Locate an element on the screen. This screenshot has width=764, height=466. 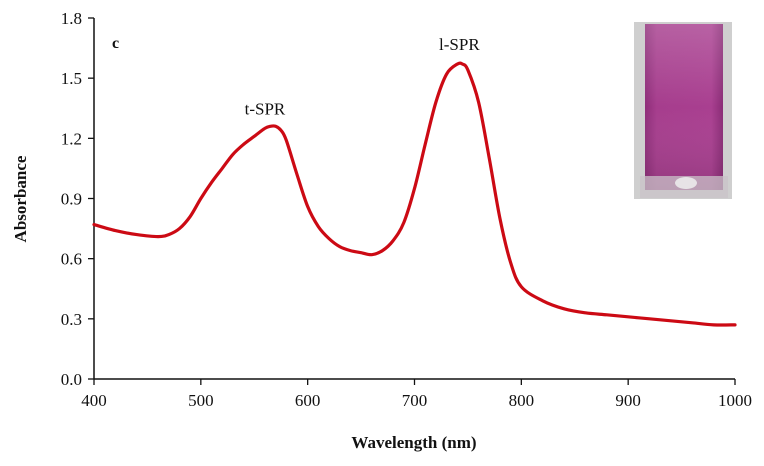
x-axis-ticks: 400 500 600 700 800 900 1000 is located at coordinates (416, 394).